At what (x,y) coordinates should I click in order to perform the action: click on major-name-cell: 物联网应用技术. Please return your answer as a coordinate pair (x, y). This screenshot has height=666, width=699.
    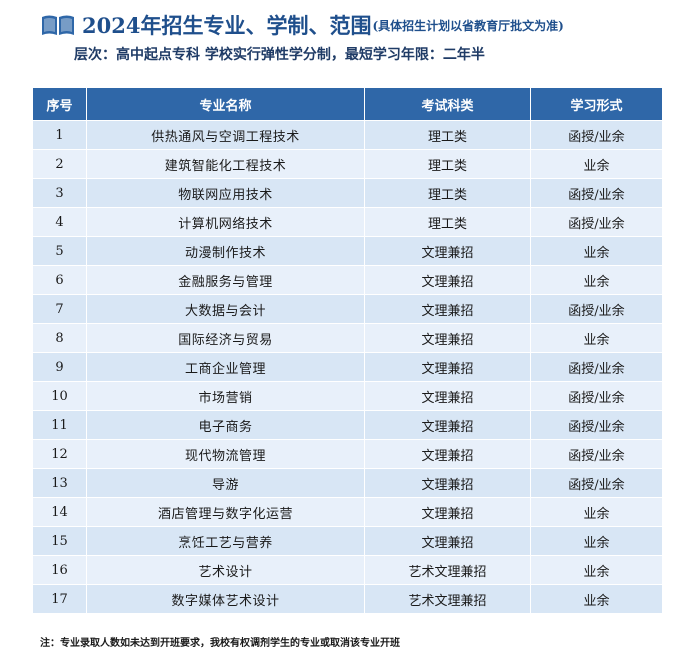
    Looking at the image, I should click on (225, 193).